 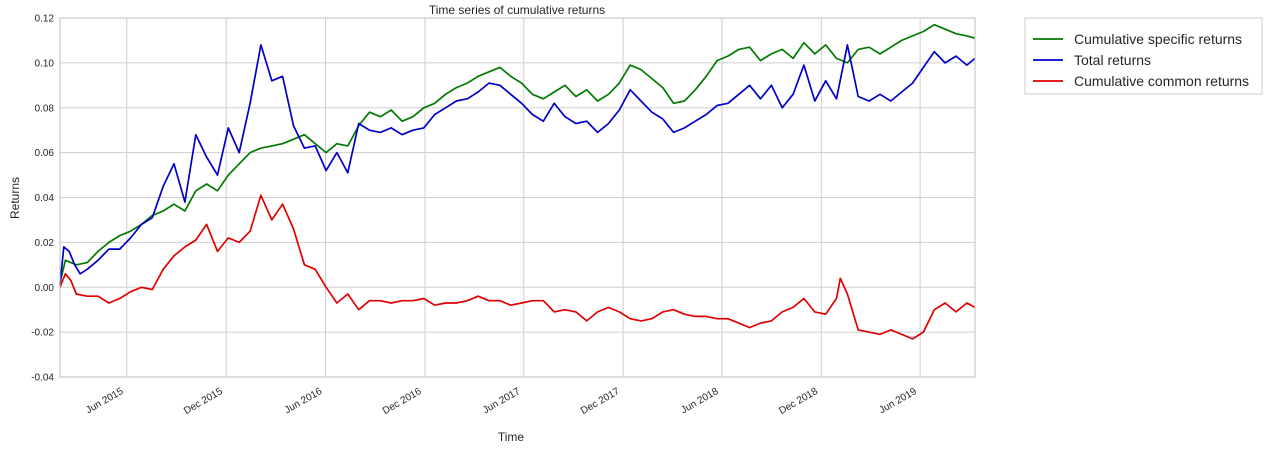 I want to click on legend-label: Cumulative common returns, so click(x=1161, y=81).